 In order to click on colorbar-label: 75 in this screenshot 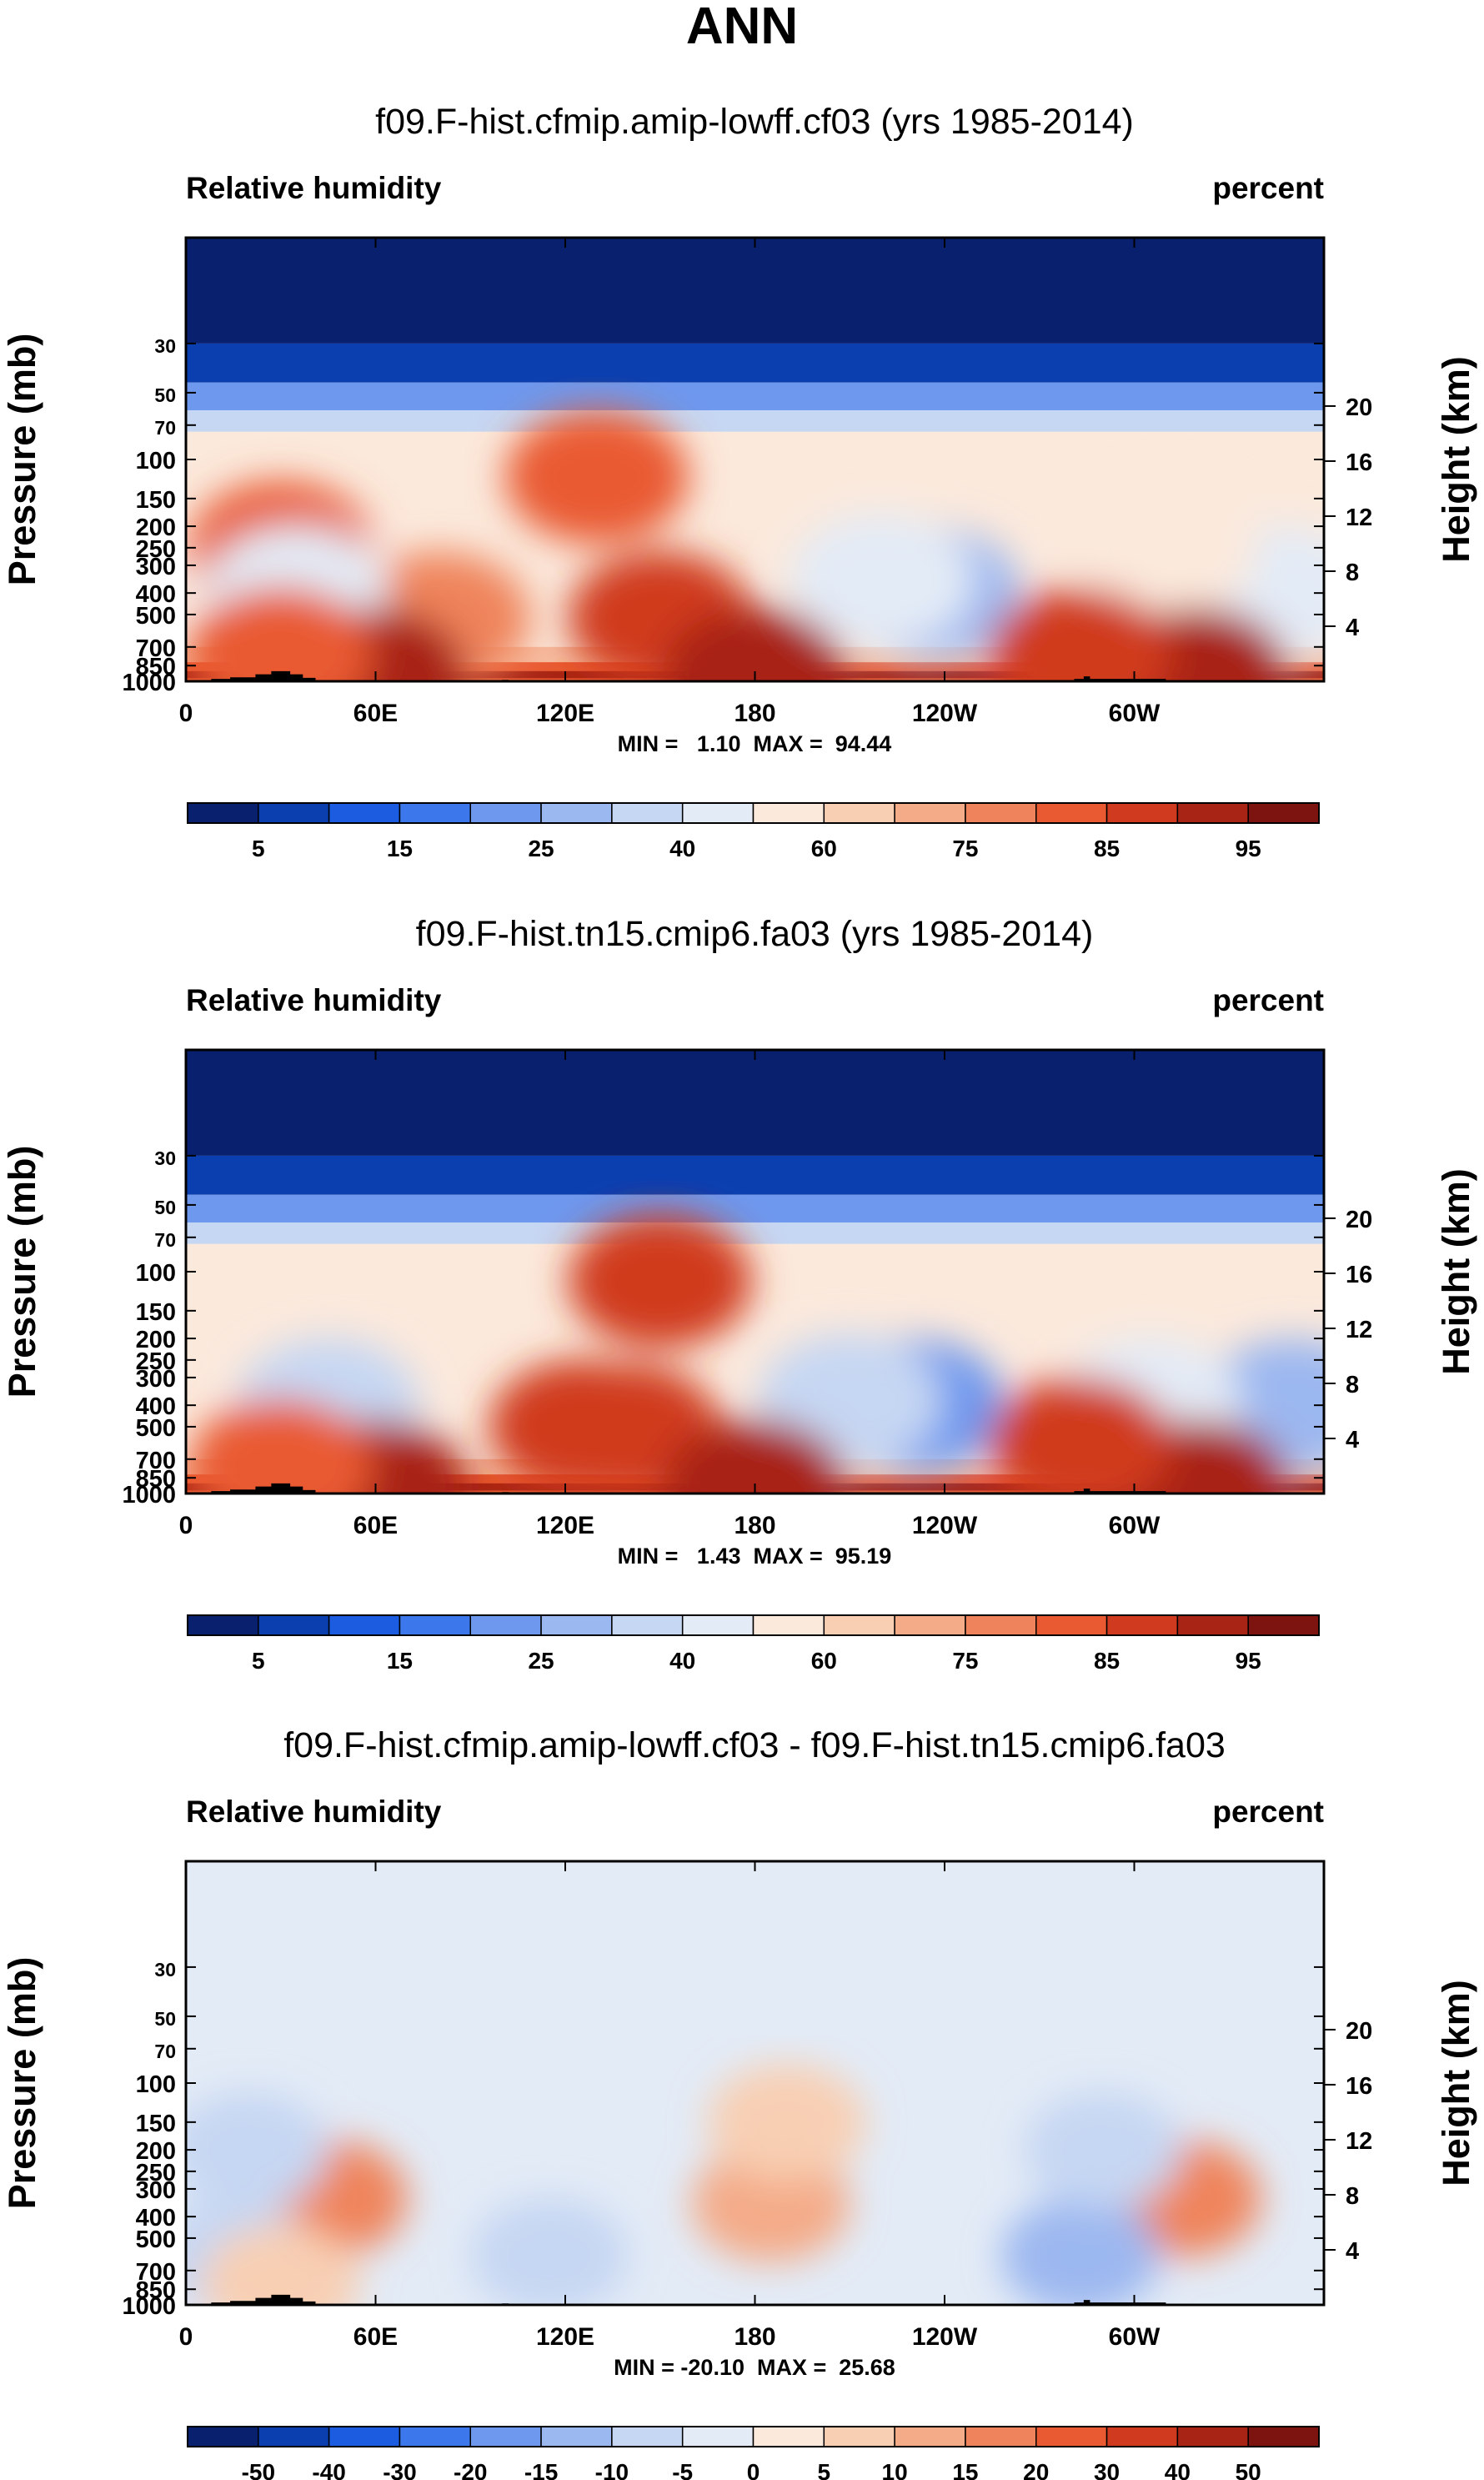, I will do `click(965, 849)`.